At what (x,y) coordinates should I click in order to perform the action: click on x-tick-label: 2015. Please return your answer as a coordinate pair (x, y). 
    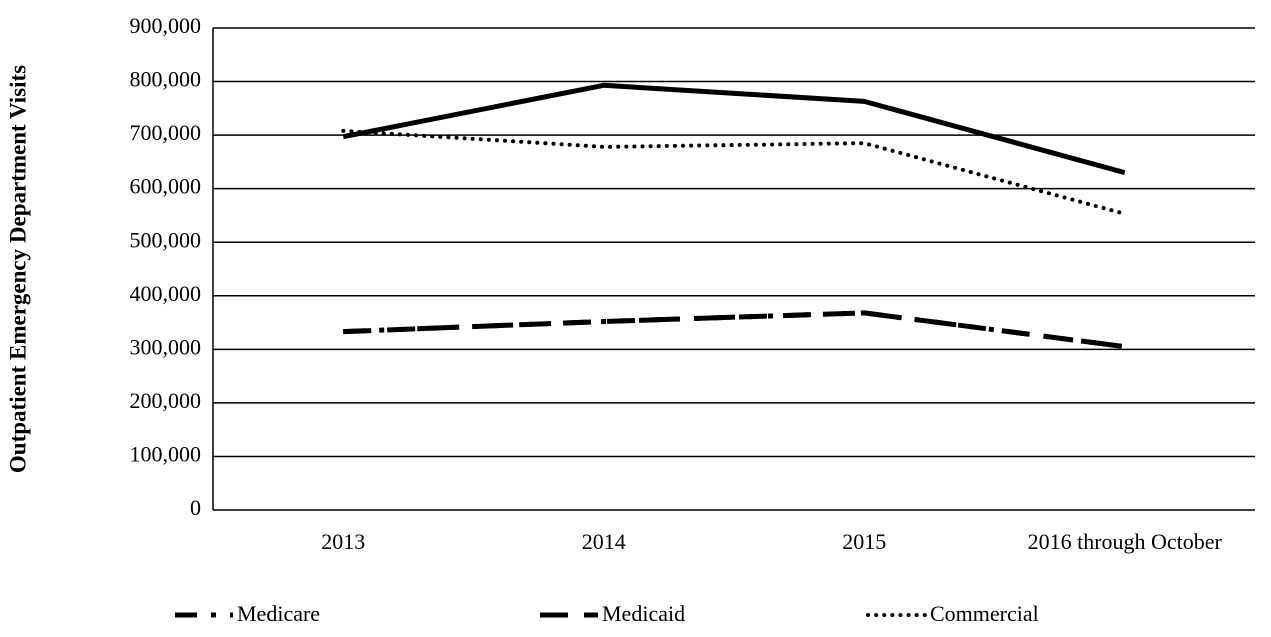
    Looking at the image, I should click on (864, 541).